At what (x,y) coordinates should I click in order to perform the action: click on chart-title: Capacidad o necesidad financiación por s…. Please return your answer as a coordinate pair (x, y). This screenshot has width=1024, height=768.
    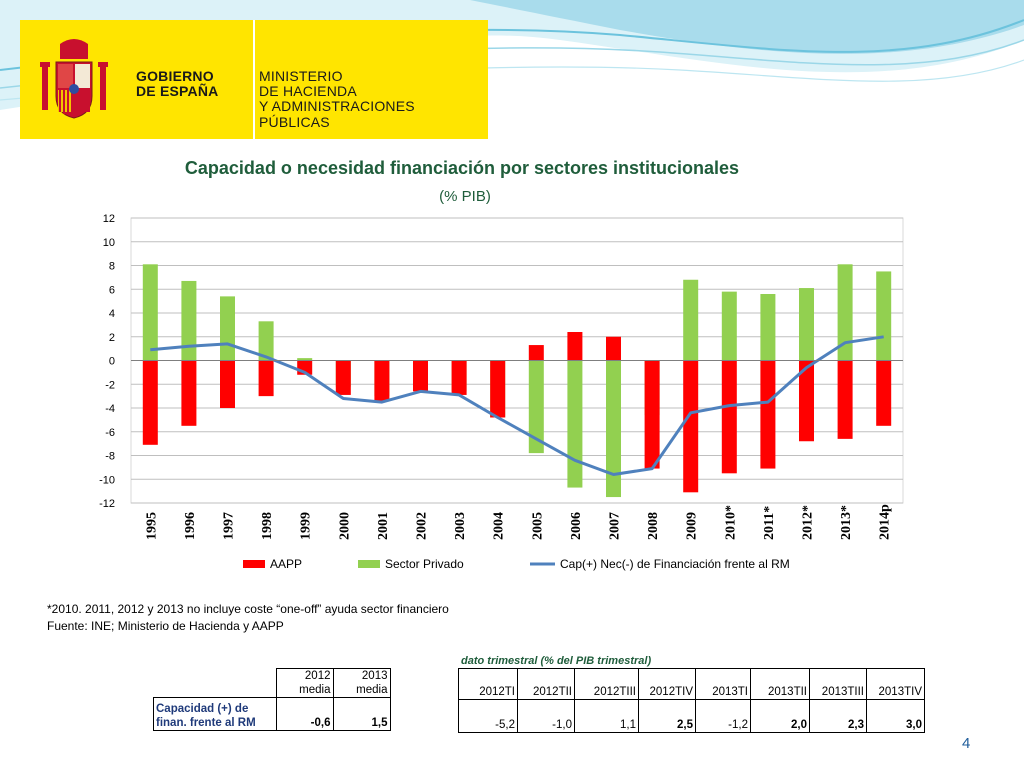
    Looking at the image, I should click on (462, 168).